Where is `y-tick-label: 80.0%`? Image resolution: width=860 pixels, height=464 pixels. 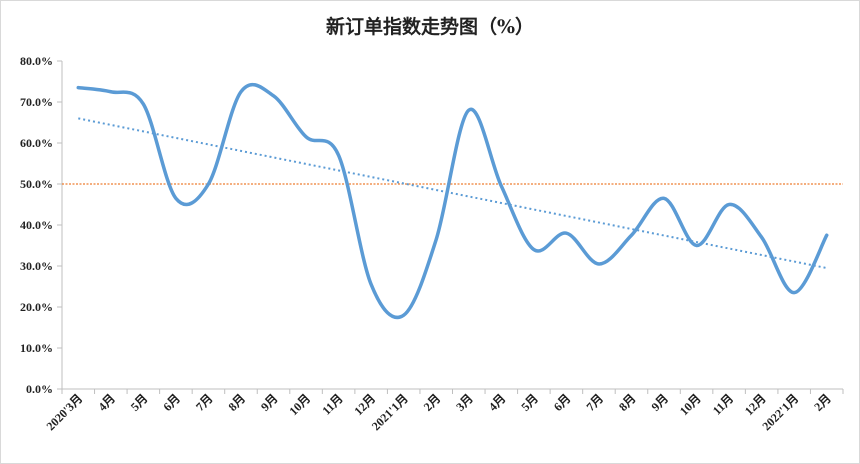 y-tick-label: 80.0% is located at coordinates (36, 61).